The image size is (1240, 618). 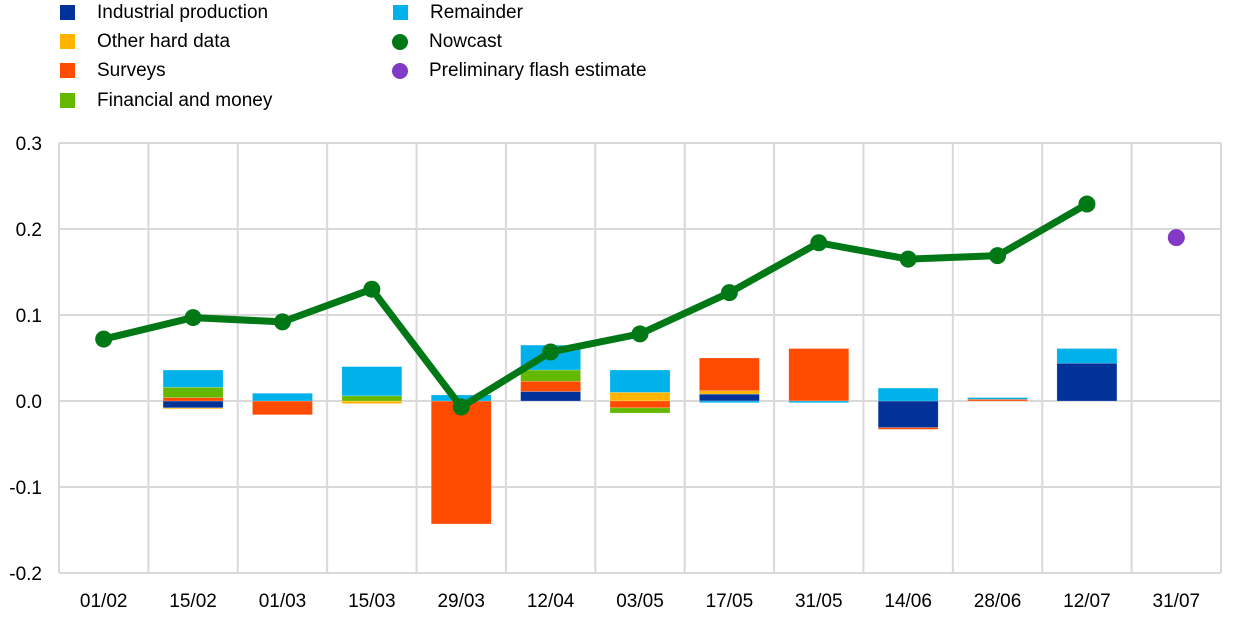 I want to click on legend-marker-nowcast, so click(x=400, y=41).